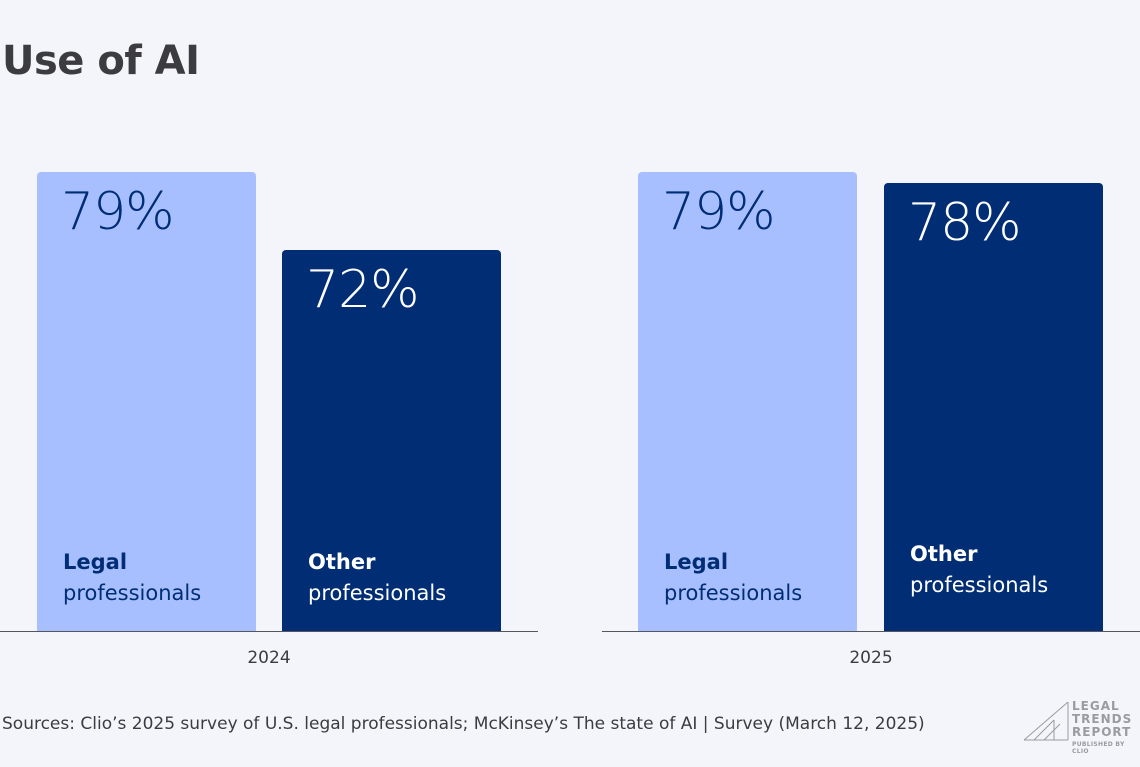 This screenshot has width=1140, height=767. I want to click on logo-text: LEGAL TRENDS REPORT, so click(1102, 719).